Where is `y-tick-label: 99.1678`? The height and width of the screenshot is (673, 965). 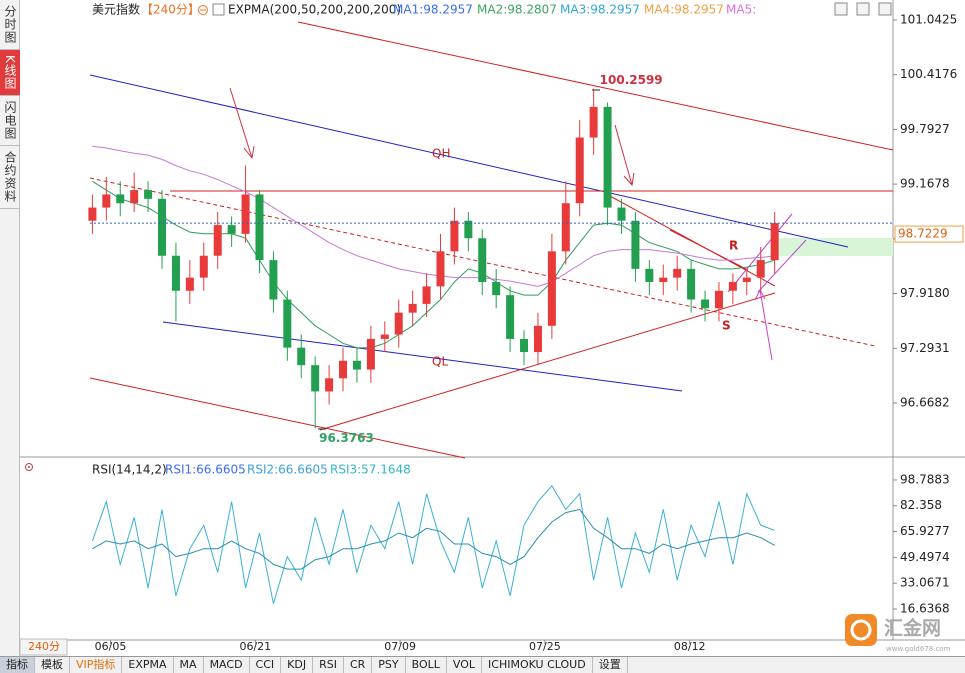 y-tick-label: 99.1678 is located at coordinates (925, 184).